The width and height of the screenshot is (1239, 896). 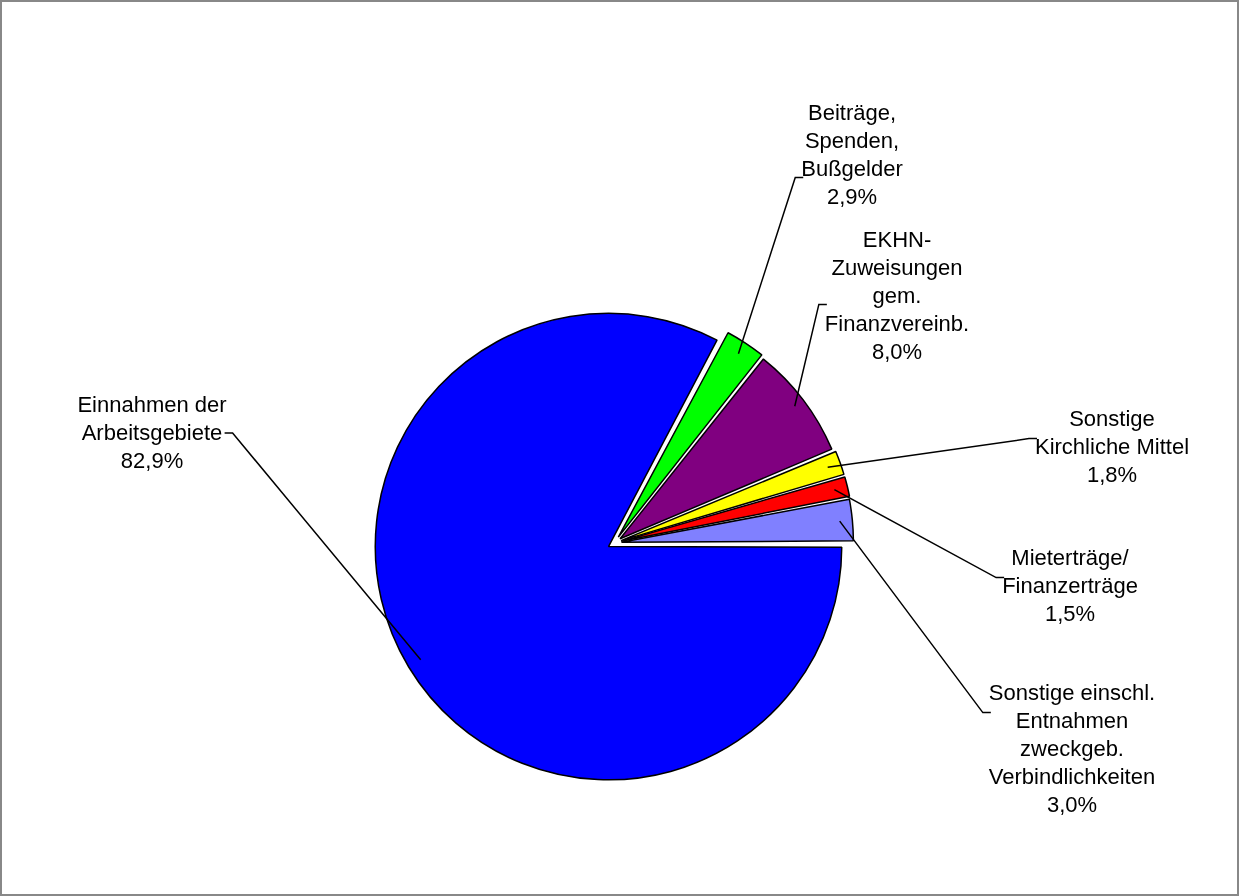 I want to click on slice-label: Beiträge, Spenden, Bußgelder, so click(x=852, y=140).